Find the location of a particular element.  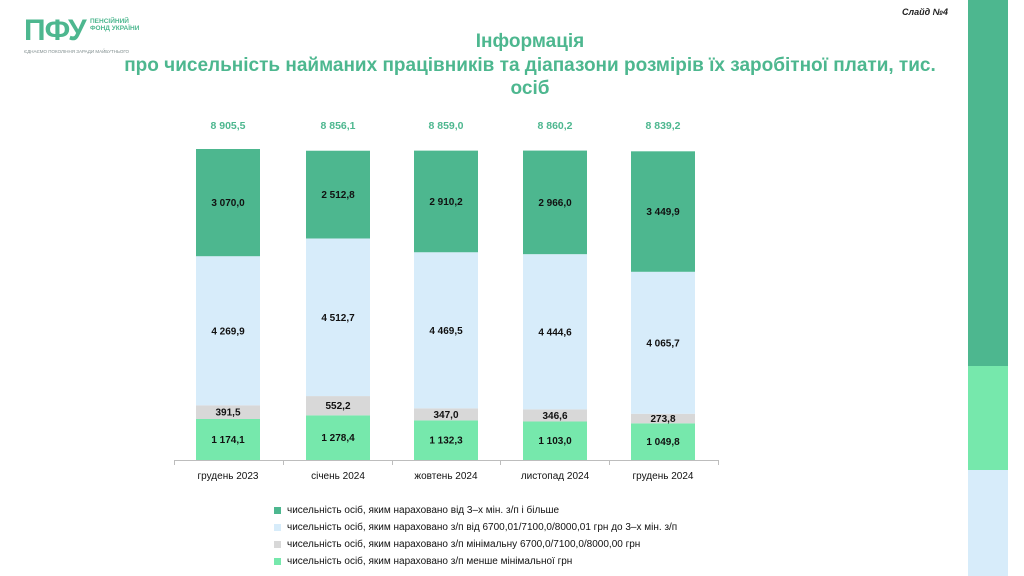

data-label: 346,6 is located at coordinates (554, 416).